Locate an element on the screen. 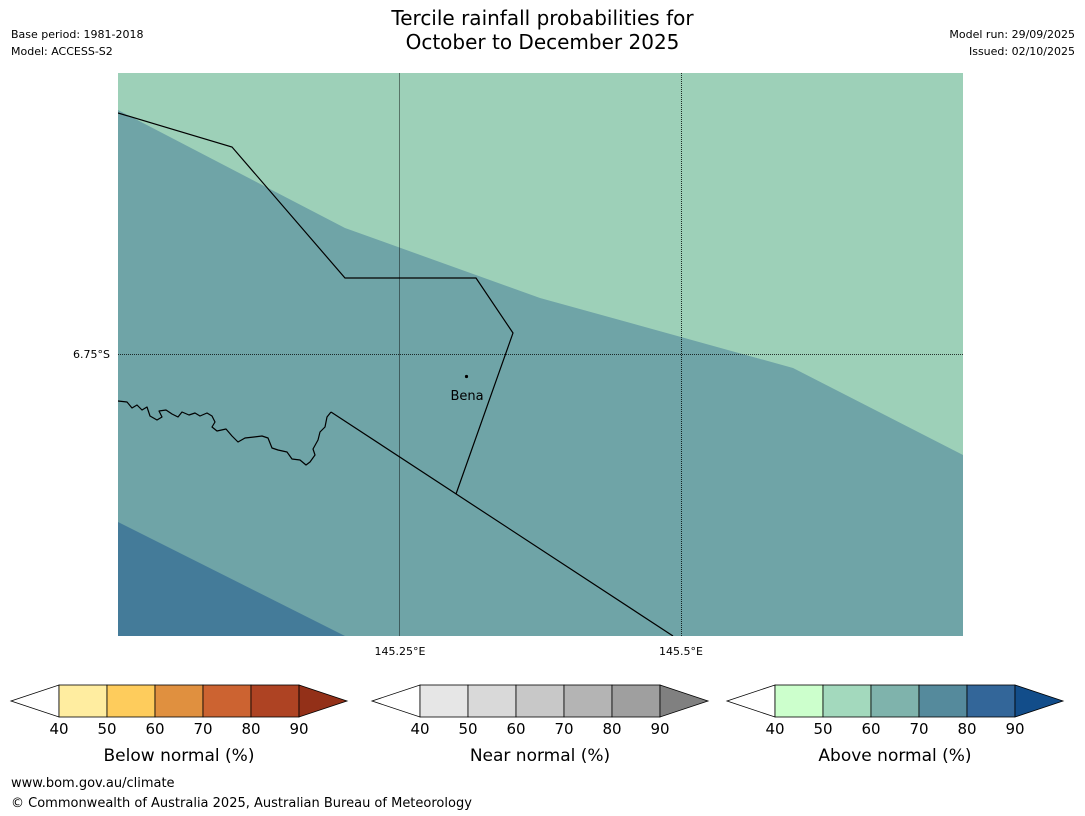  issued-date: Issued: 02/10/2025 is located at coordinates (1021, 51).